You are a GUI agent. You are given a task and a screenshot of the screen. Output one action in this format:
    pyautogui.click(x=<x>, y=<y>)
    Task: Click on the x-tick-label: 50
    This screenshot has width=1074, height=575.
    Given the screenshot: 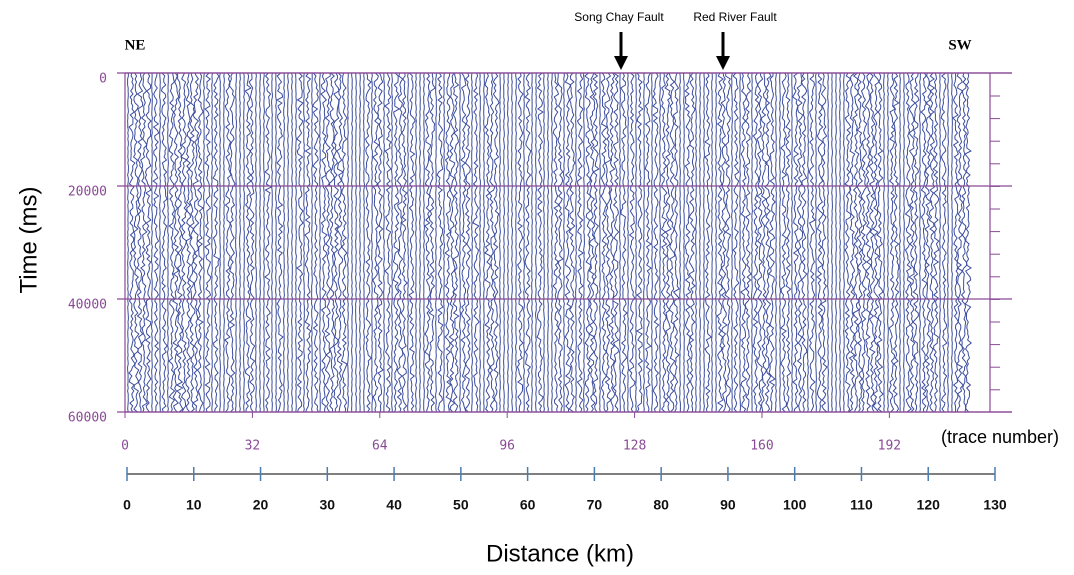 What is the action you would take?
    pyautogui.click(x=461, y=505)
    